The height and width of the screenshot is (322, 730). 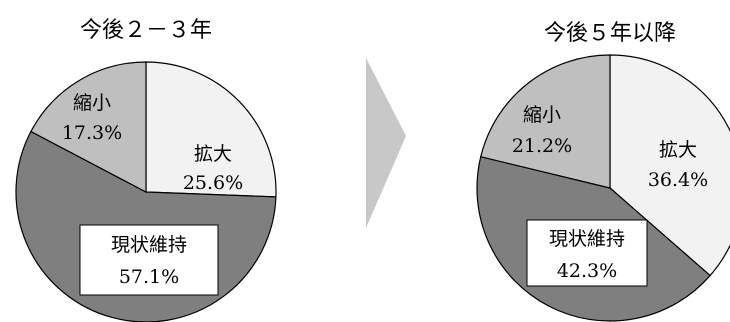 What do you see at coordinates (587, 239) in the screenshot?
I see `slice-label-maintain-5: 現状維持` at bounding box center [587, 239].